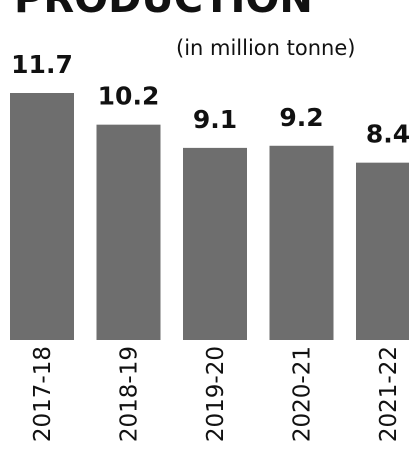  I want to click on x-tick-label: 2018-19, so click(130, 394).